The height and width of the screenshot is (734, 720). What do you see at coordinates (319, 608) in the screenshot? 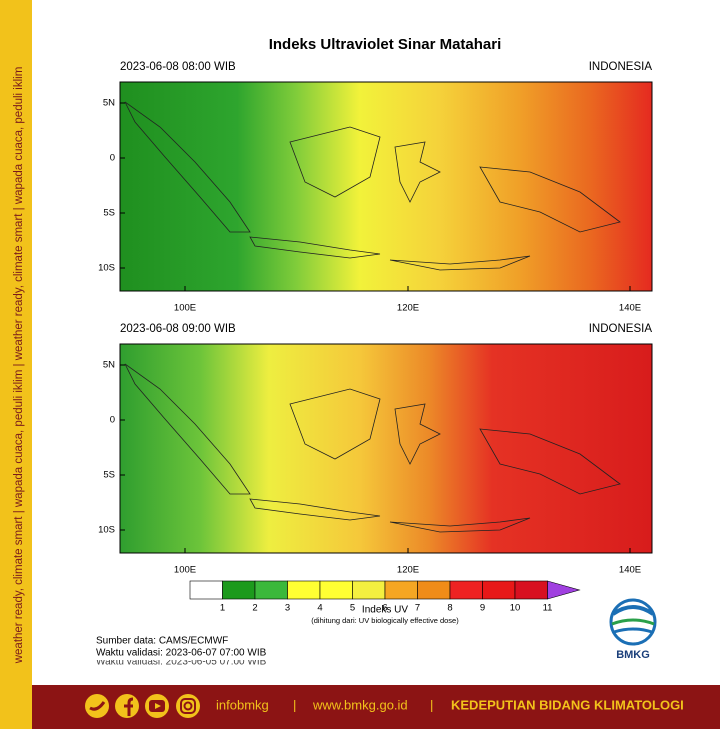
I see `colorbar-label: 4` at bounding box center [319, 608].